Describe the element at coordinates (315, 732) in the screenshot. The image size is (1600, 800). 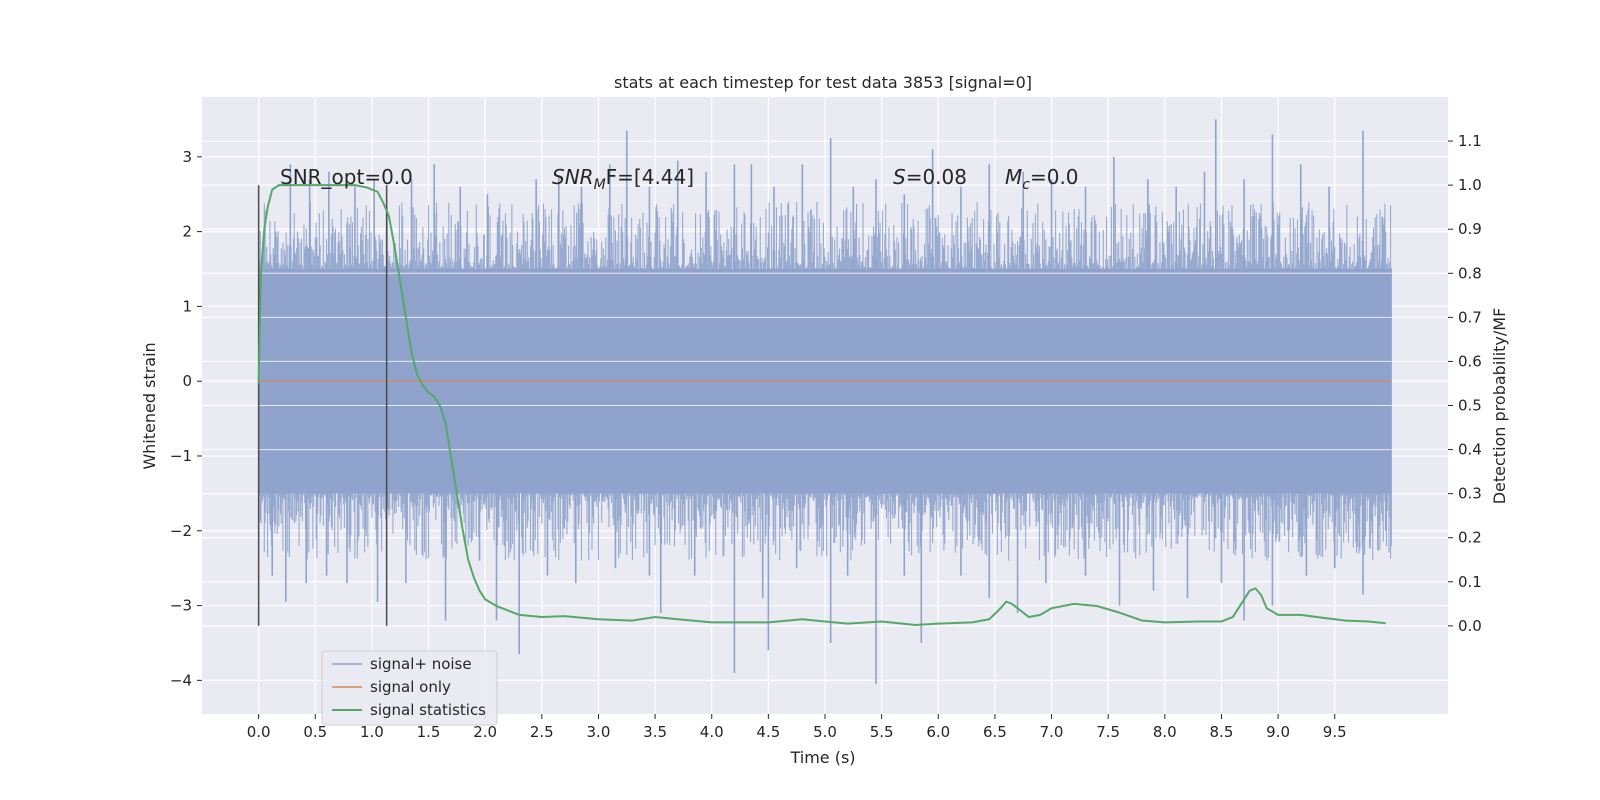
I see `x-tick-label: 0.5` at that location.